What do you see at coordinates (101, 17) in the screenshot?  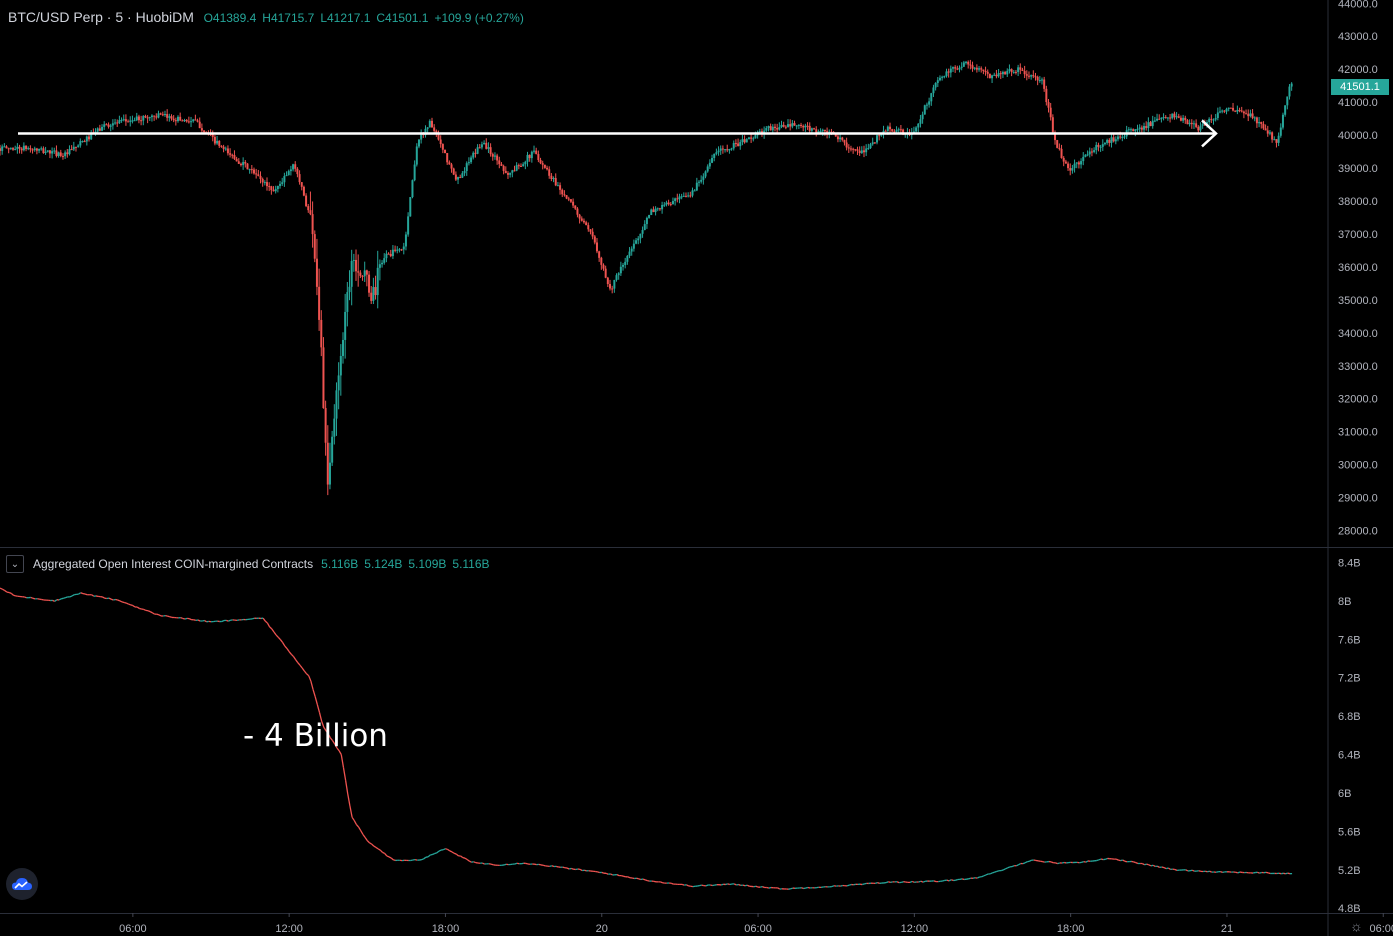 I see `symbol-title: BTC/USD Perp · 5 · HuobiDM` at bounding box center [101, 17].